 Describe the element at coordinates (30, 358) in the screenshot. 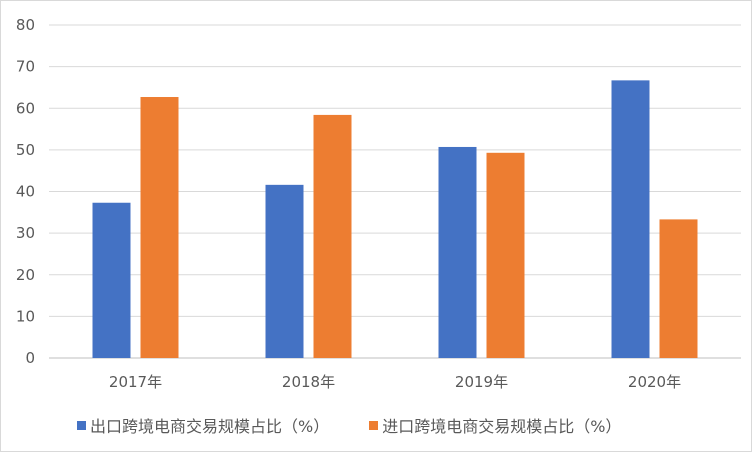

I see `y-tick-label: 0` at that location.